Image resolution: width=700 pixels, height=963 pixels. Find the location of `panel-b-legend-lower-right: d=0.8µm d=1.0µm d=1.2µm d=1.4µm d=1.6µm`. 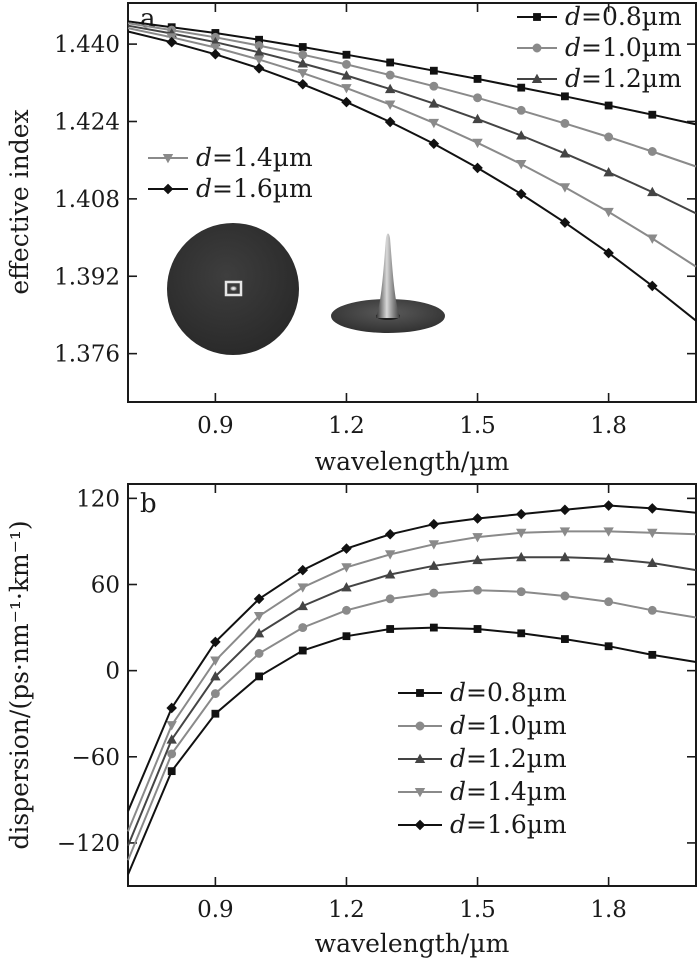

panel-b-legend-lower-right: d=0.8µm d=1.0µm d=1.2µm d=1.4µm d=1.6µm is located at coordinates (482, 758).